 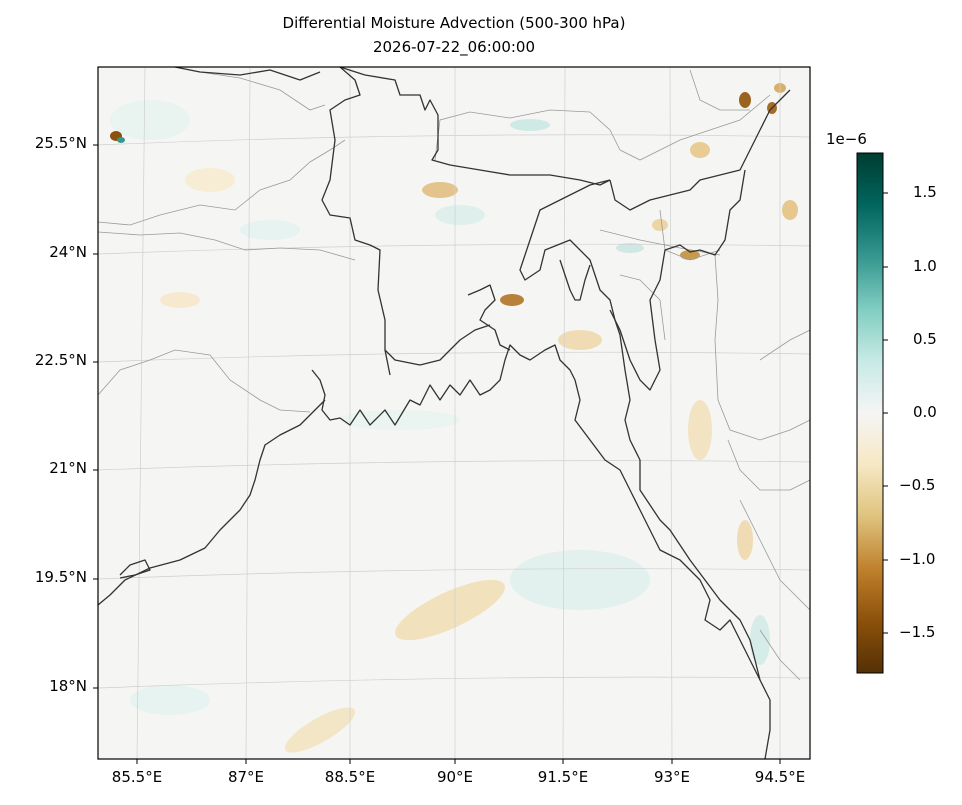 What do you see at coordinates (870, 413) in the screenshot?
I see `colorbar` at bounding box center [870, 413].